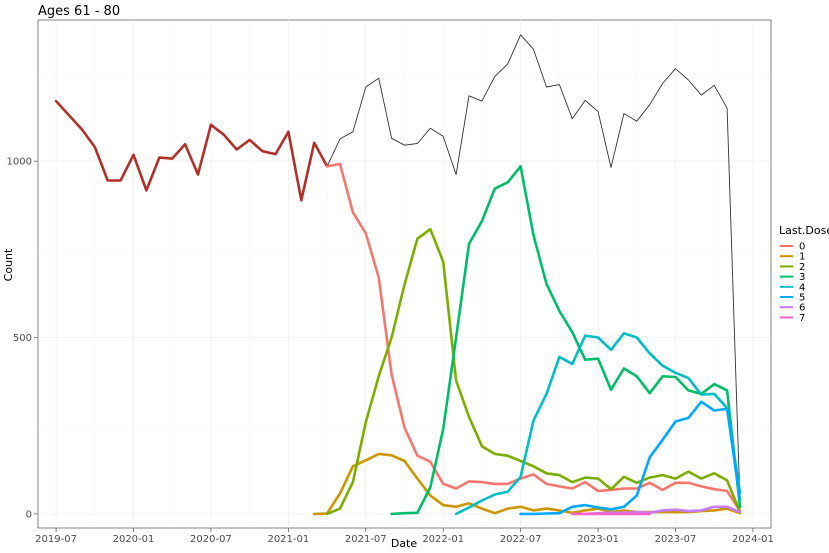 Image resolution: width=829 pixels, height=553 pixels. Describe the element at coordinates (19, 162) in the screenshot. I see `y-tick-label: 1000` at that location.